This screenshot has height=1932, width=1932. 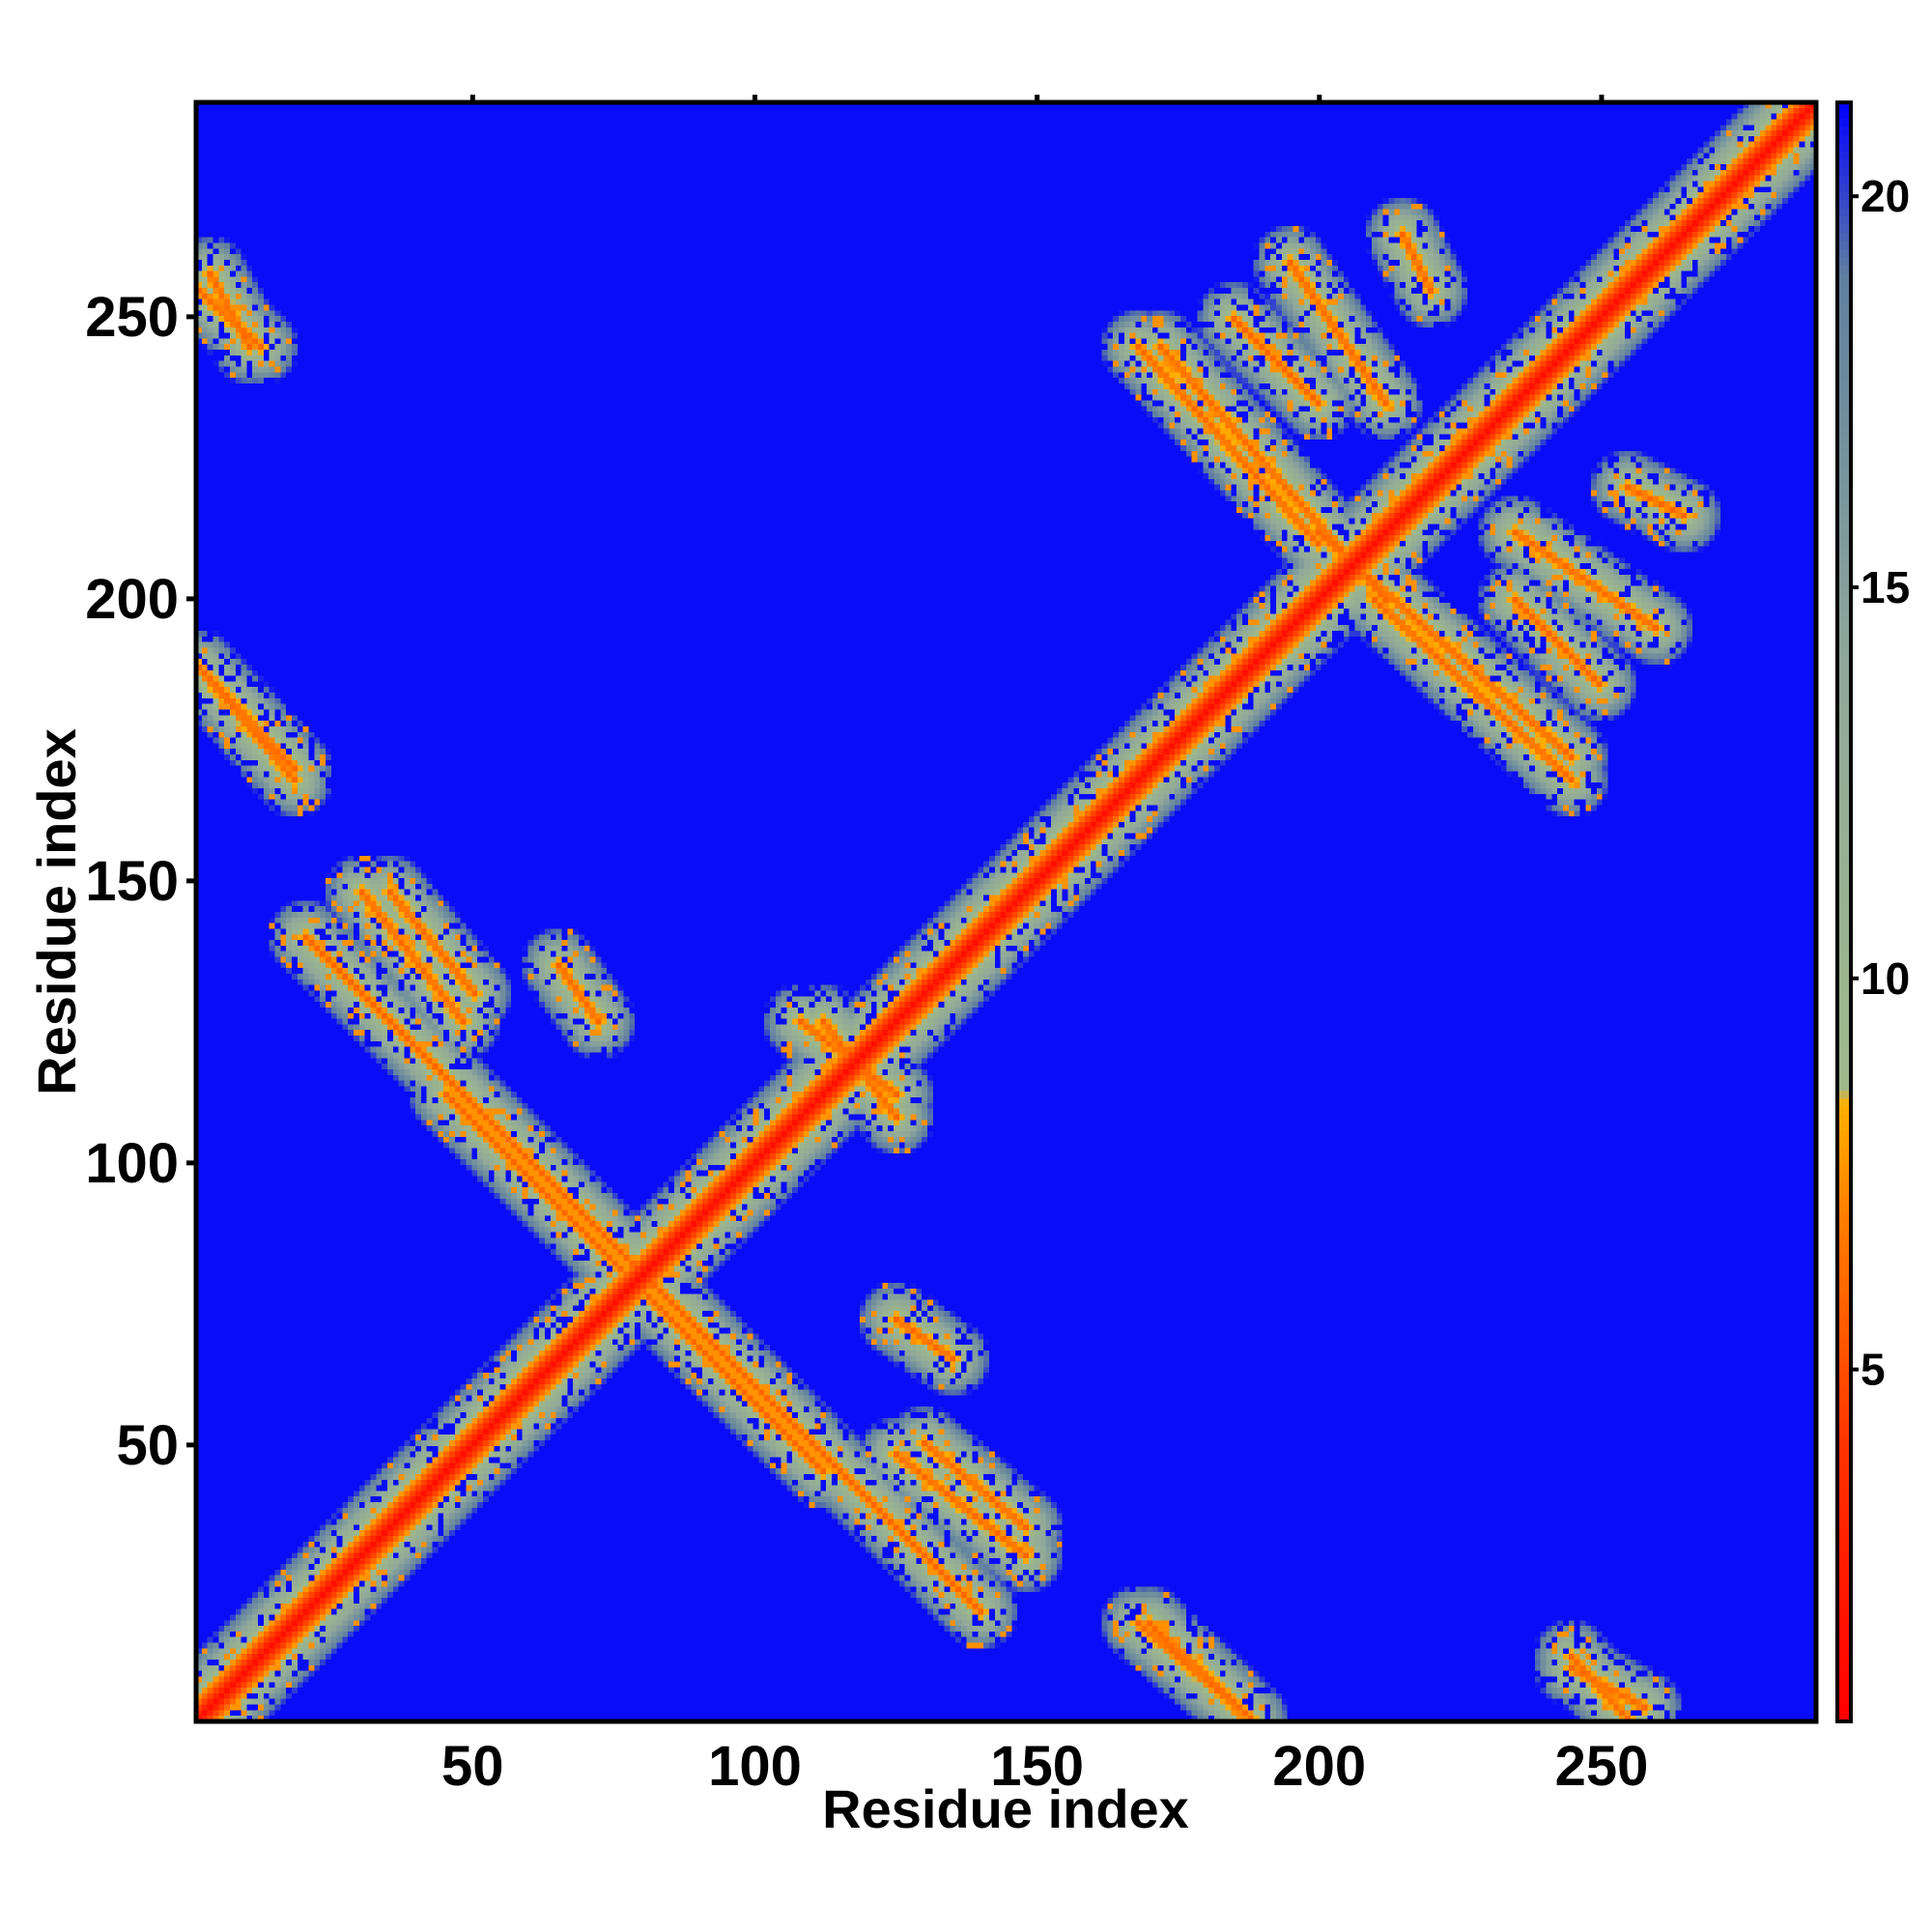 I want to click on y-axis-title: Residue index, so click(x=56, y=911).